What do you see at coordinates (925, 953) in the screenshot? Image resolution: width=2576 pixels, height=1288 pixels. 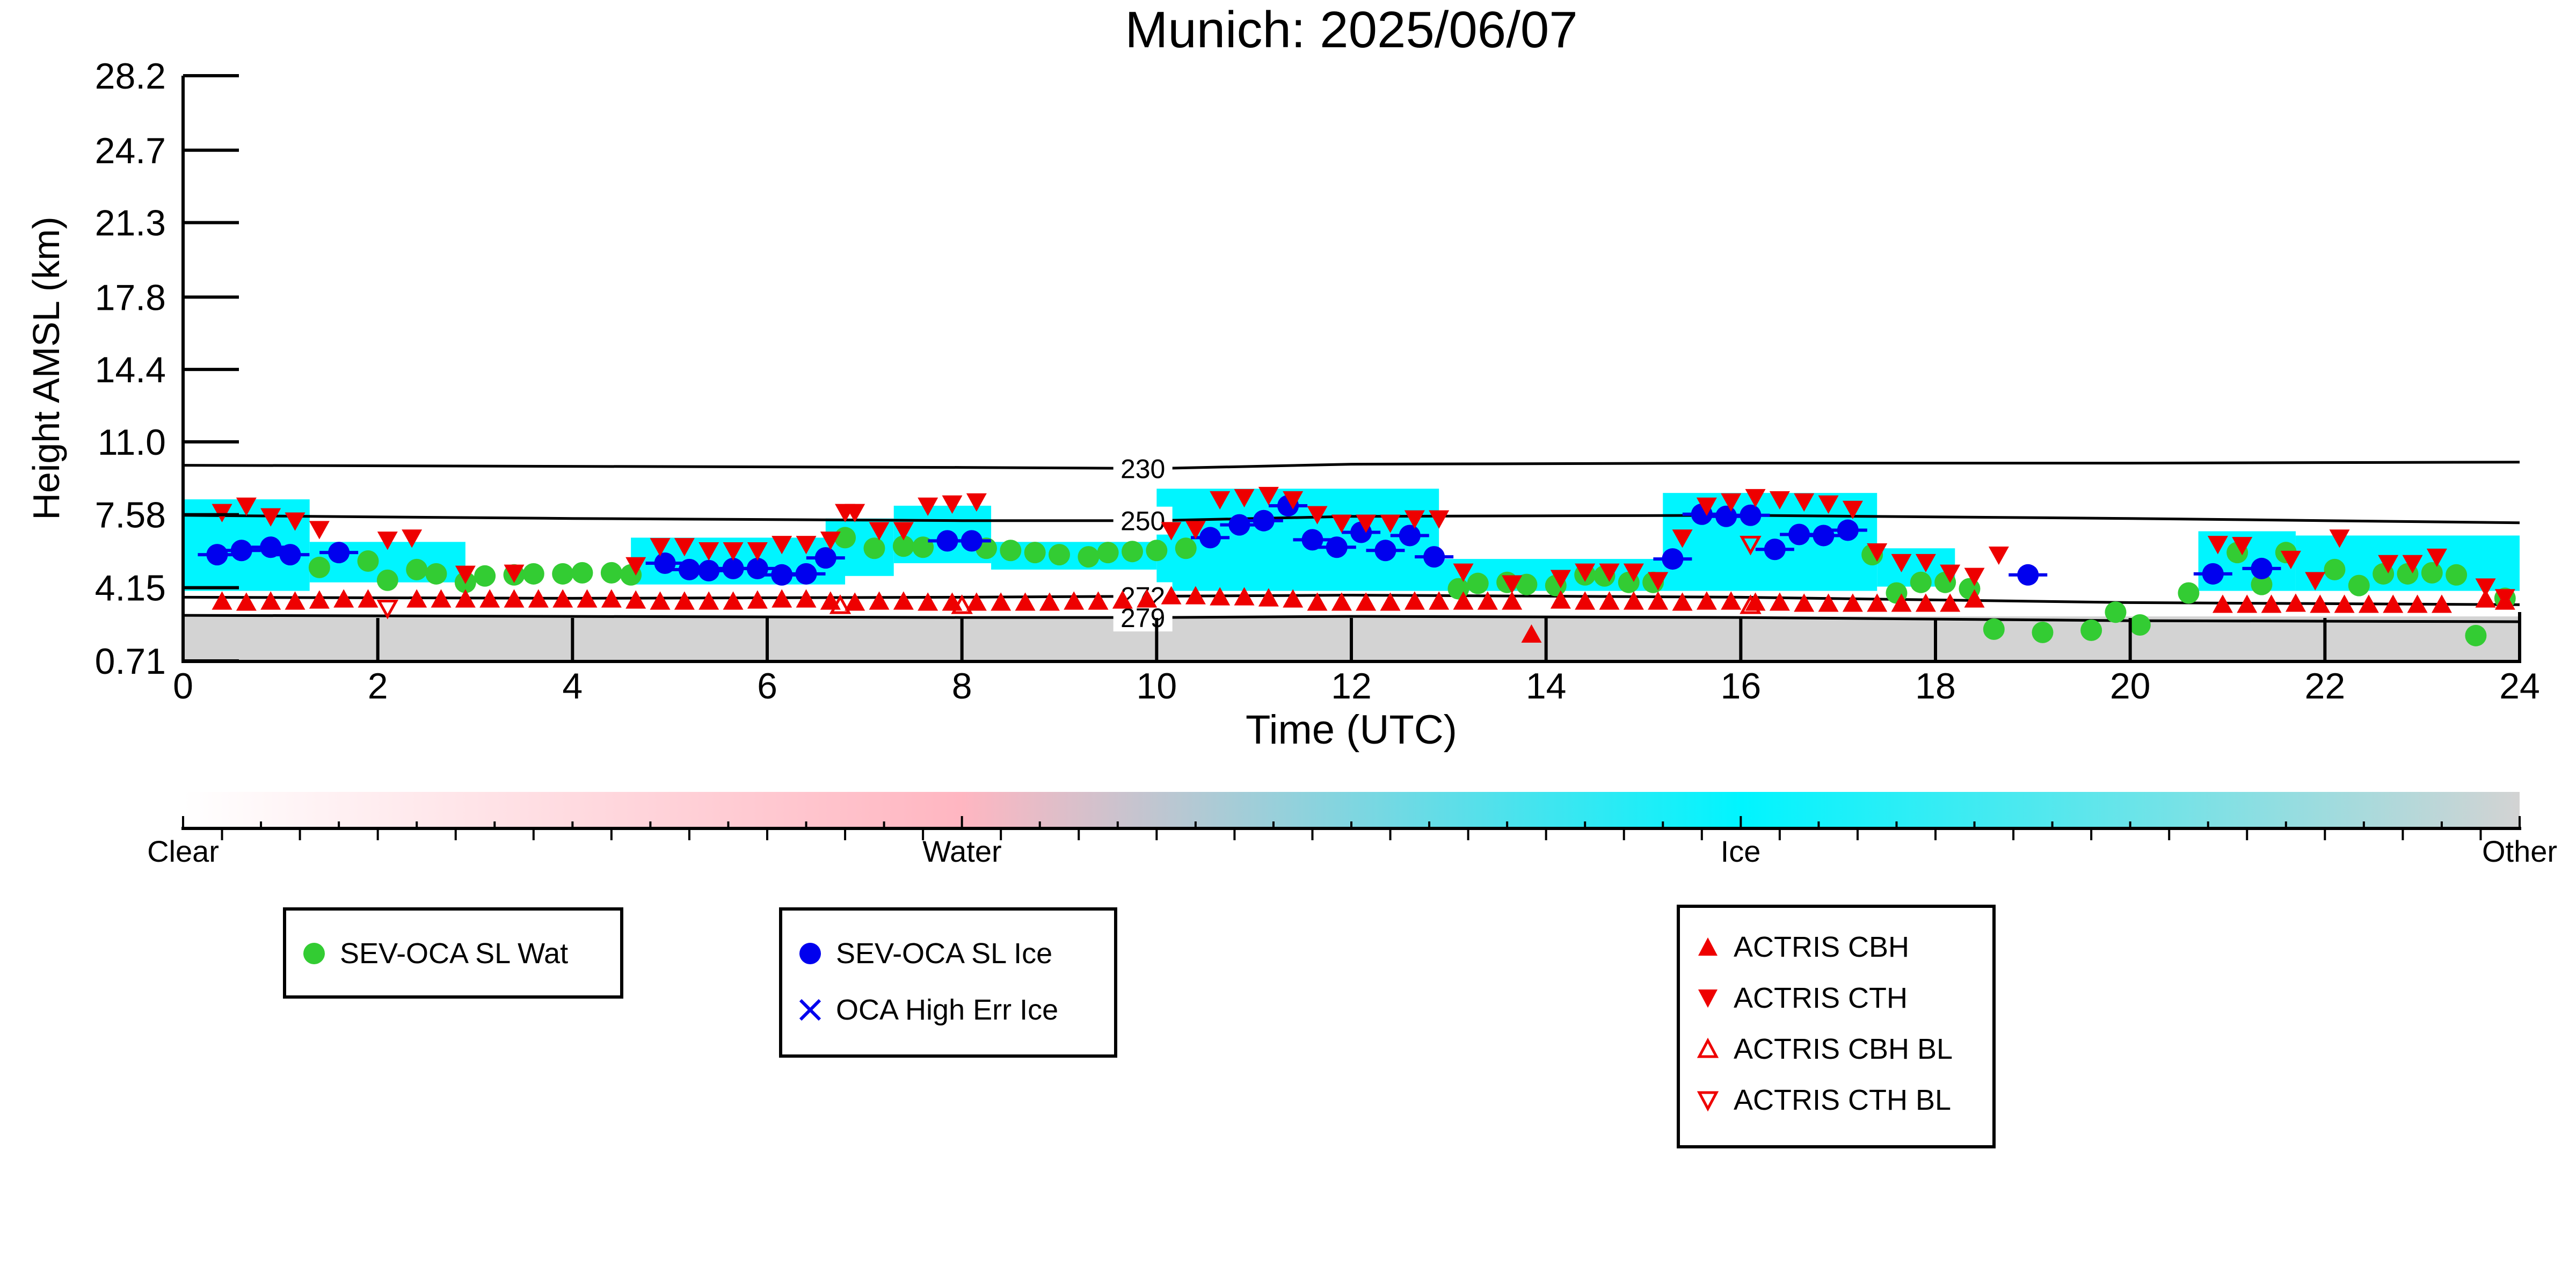 I see `legend-item-sev-oca-sl-ice: SEV-OCA SL Ice` at bounding box center [925, 953].